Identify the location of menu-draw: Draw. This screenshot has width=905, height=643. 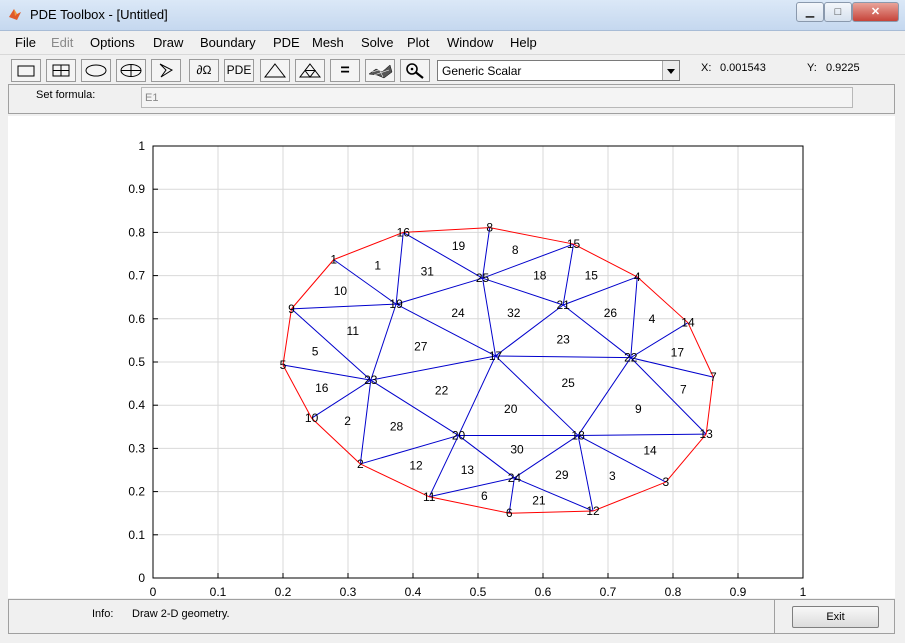
(168, 42).